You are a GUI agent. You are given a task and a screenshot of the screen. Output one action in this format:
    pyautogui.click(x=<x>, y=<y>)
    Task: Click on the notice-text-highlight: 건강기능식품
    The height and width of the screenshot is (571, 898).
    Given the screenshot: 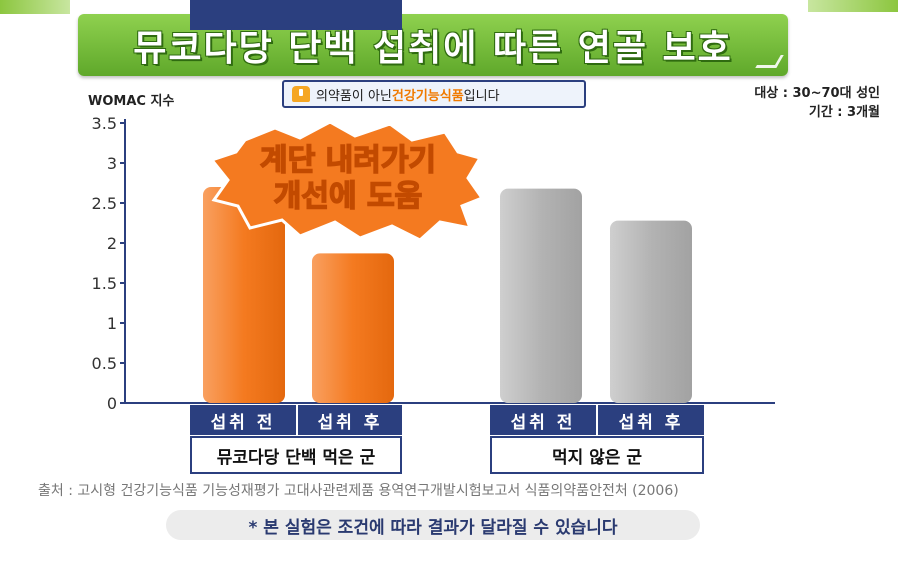 What is the action you would take?
    pyautogui.click(x=427, y=96)
    